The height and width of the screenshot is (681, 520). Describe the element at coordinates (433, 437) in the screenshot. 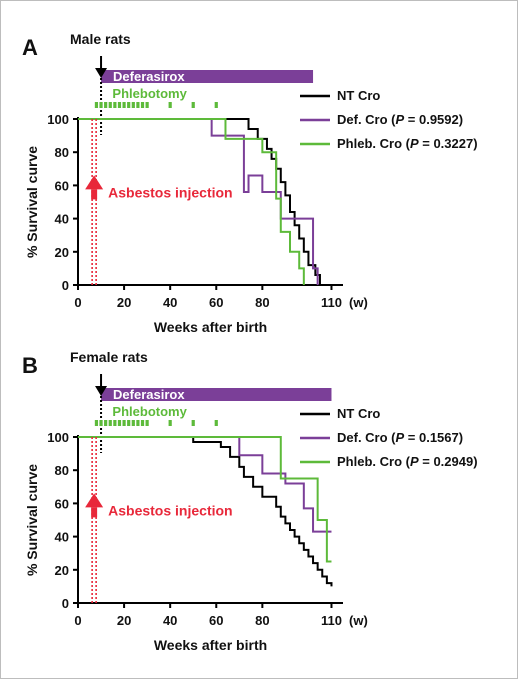

I see `legend-p-value: = 0.1567)` at that location.